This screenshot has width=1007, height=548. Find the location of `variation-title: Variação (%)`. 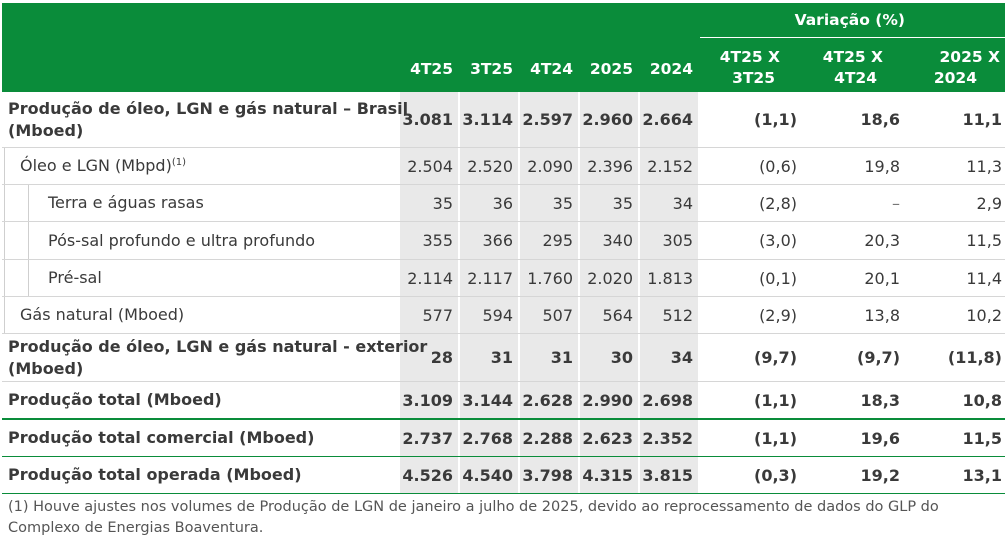

variation-title: Variação (%) is located at coordinates (849, 20).